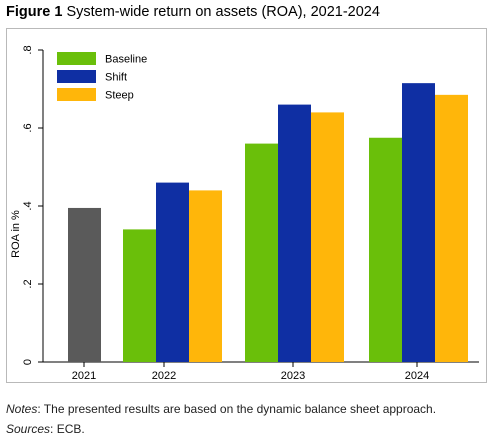  What do you see at coordinates (418, 223) in the screenshot?
I see `bar-shift-2024` at bounding box center [418, 223].